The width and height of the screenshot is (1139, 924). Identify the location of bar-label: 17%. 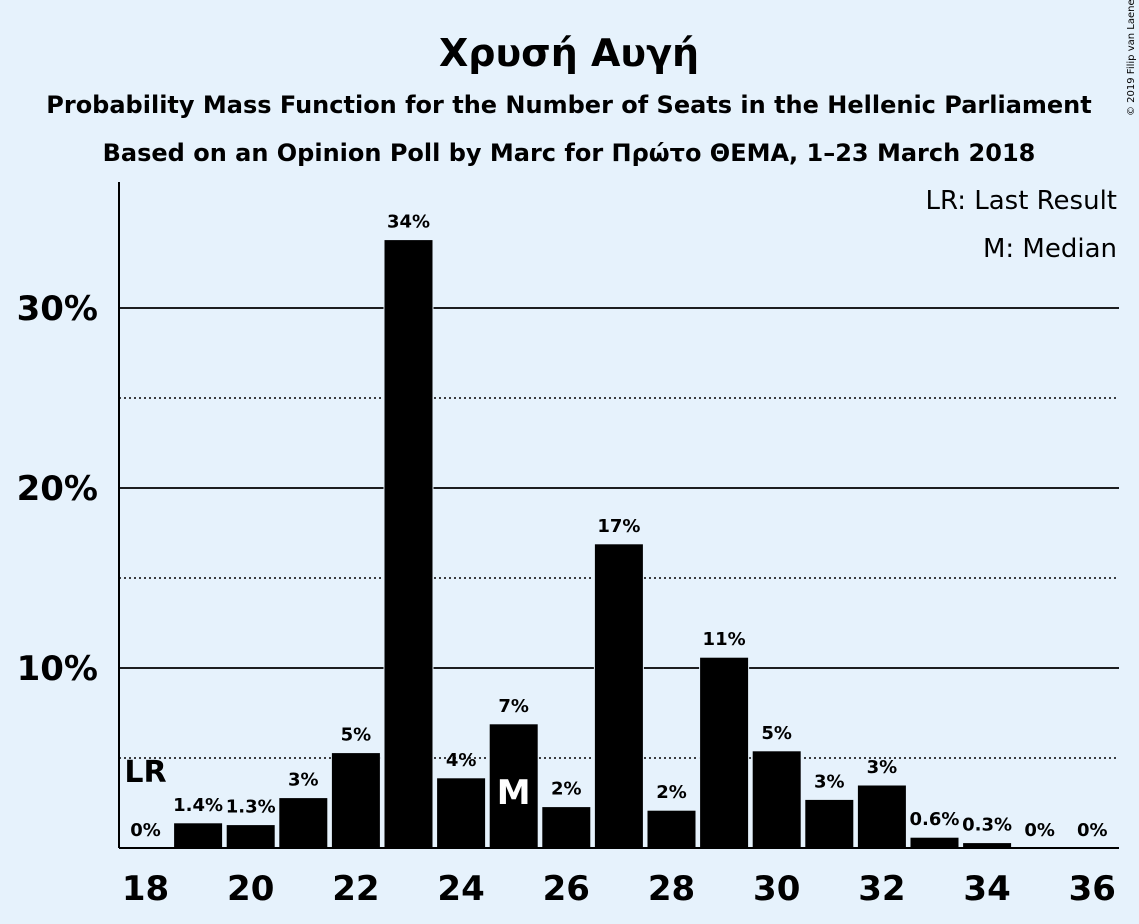
(618, 526).